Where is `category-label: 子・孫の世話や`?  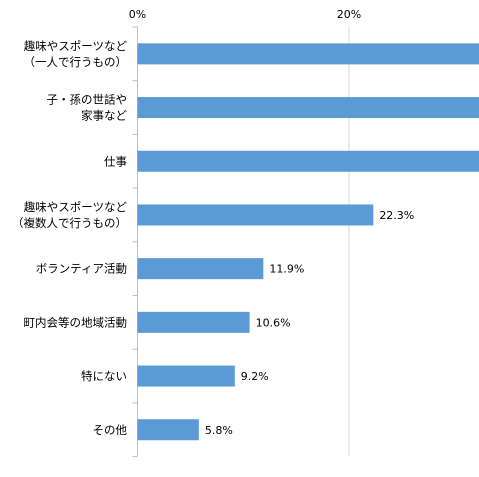 category-label: 子・孫の世話や is located at coordinates (87, 100).